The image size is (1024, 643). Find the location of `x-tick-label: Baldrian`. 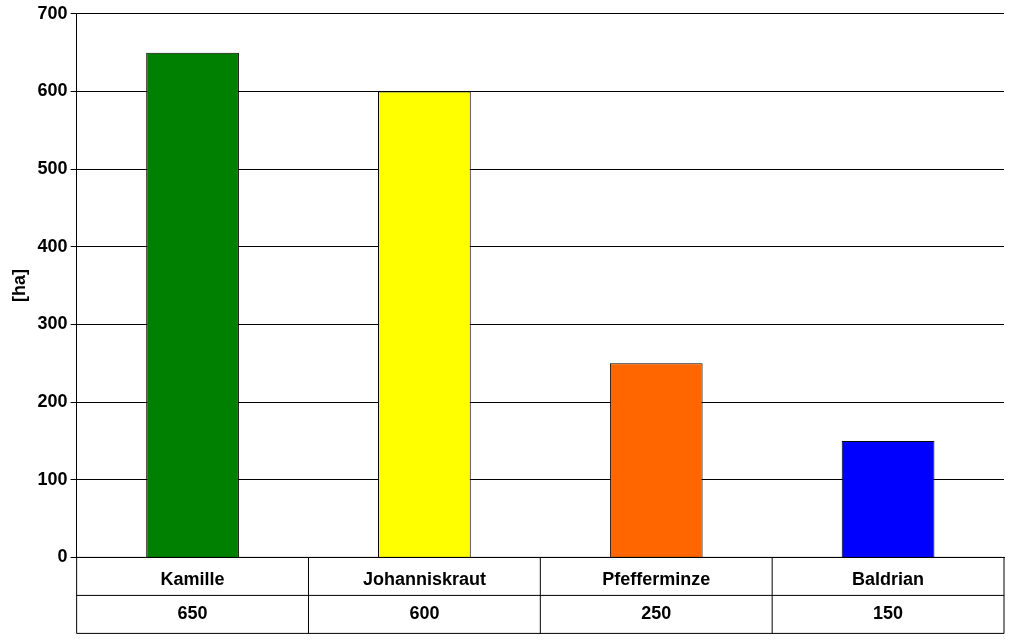

x-tick-label: Baldrian is located at coordinates (888, 579).